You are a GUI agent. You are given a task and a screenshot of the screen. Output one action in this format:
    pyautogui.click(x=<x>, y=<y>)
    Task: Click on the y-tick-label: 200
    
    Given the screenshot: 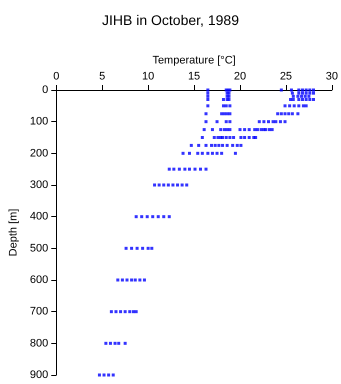 What is the action you would take?
    pyautogui.click(x=39, y=153)
    